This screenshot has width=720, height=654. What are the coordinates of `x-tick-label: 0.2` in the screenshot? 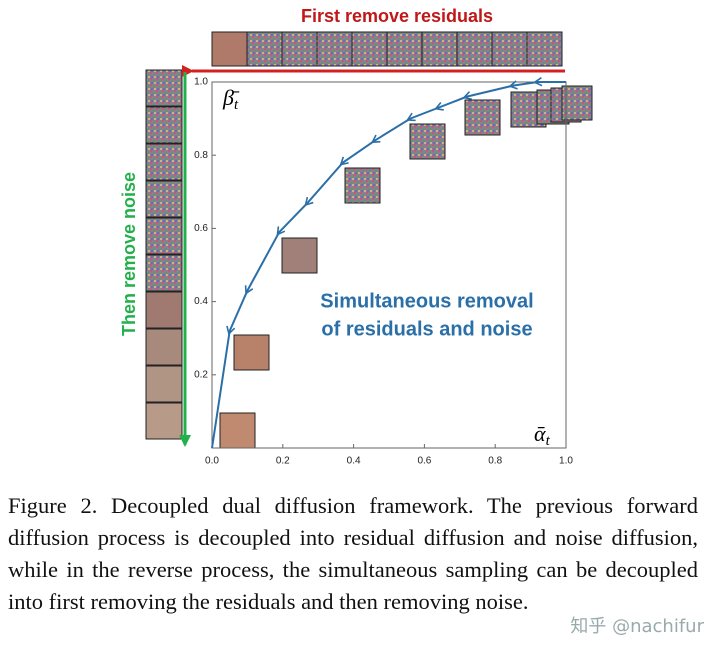 It's located at (283, 461).